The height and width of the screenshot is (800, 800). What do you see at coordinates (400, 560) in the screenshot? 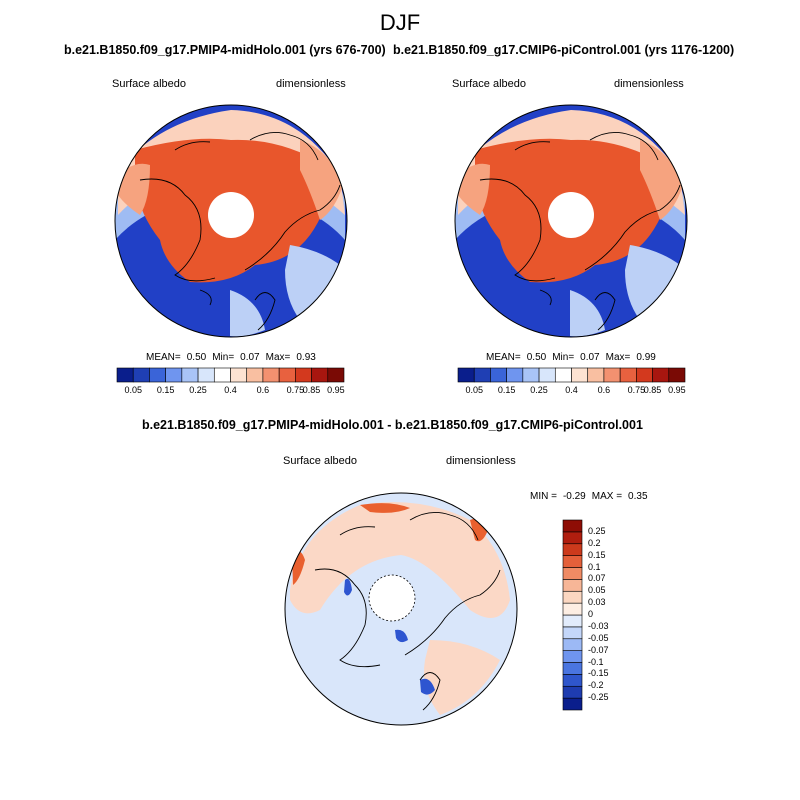
I see `diff-pos-region` at bounding box center [400, 560].